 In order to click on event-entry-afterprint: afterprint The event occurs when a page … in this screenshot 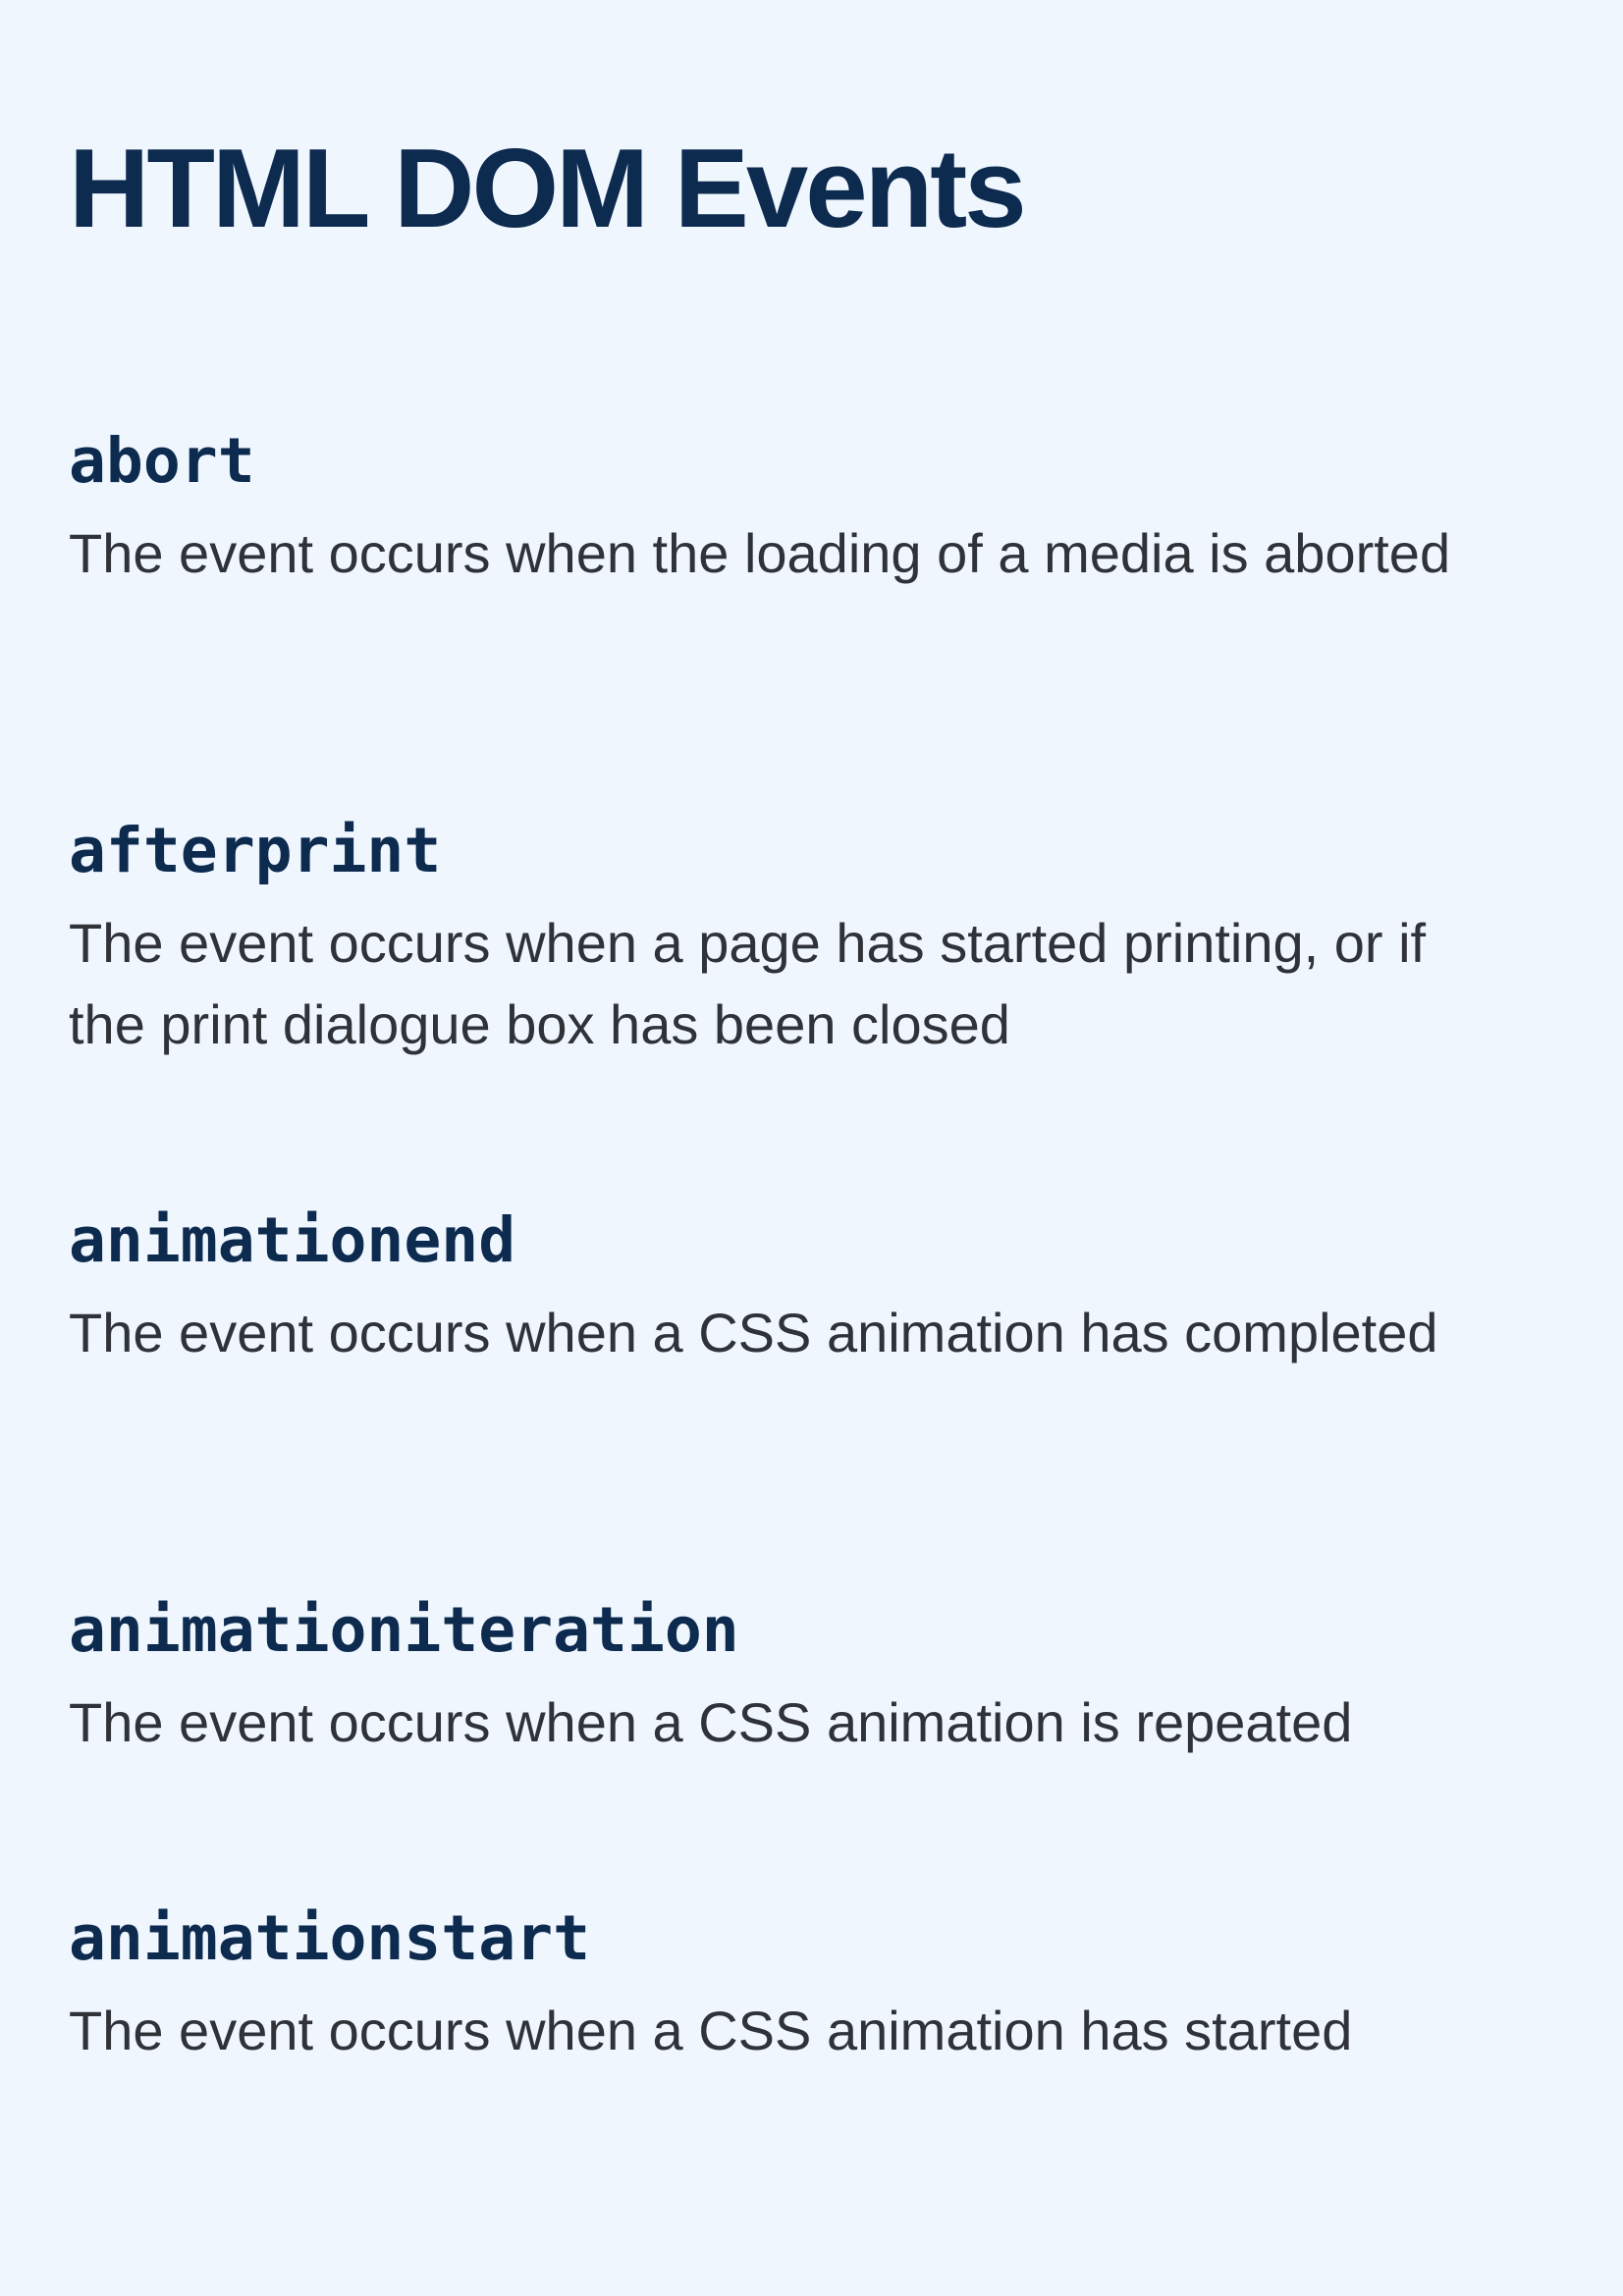, I will do `click(805, 938)`.